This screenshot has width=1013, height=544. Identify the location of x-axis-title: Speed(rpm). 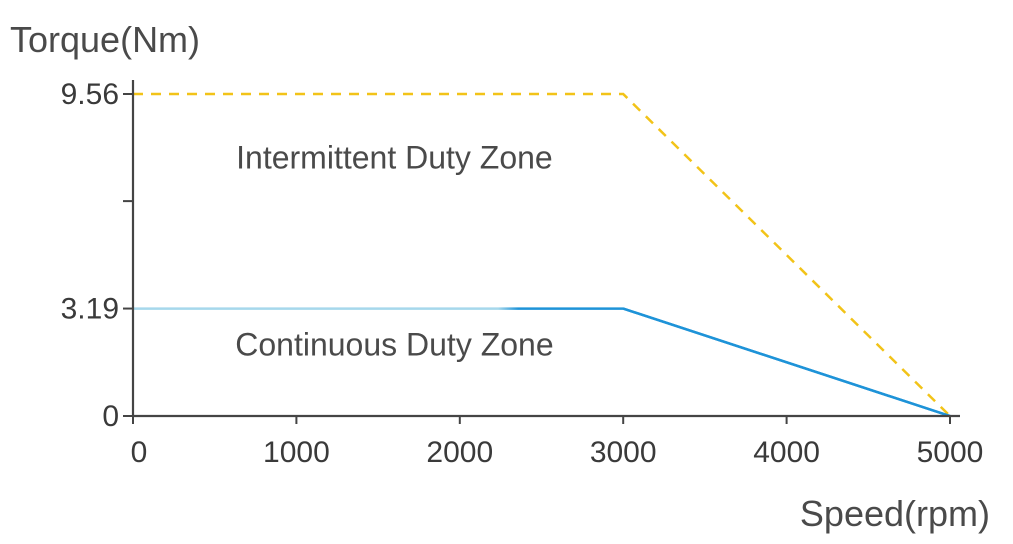
(895, 513).